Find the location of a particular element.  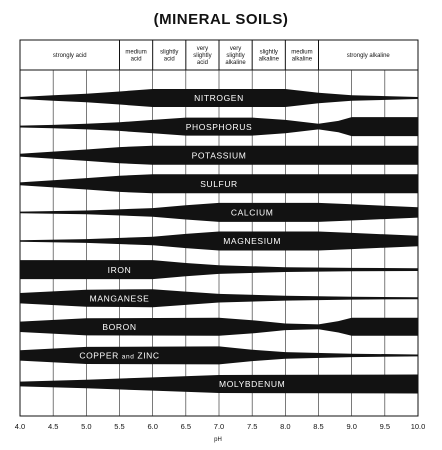

header-zone-label: slightly alkaline is located at coordinates (269, 56).